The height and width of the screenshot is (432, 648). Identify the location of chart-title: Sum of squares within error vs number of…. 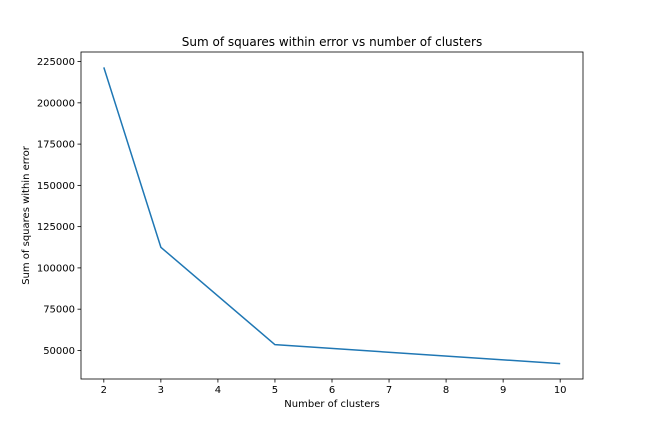
(332, 42).